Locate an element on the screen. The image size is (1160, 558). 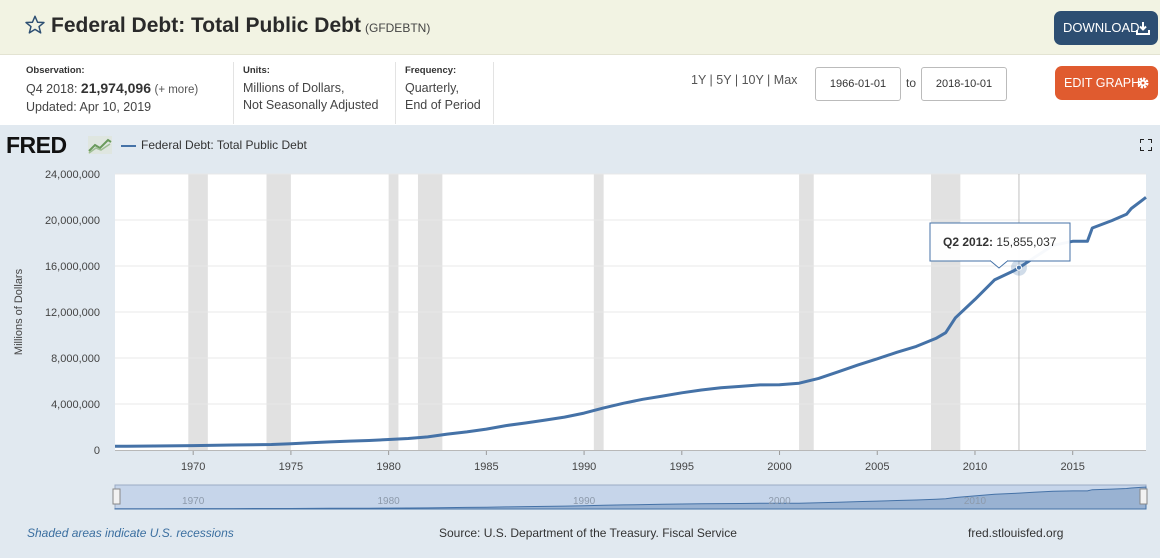
title-band is located at coordinates (580, 27).